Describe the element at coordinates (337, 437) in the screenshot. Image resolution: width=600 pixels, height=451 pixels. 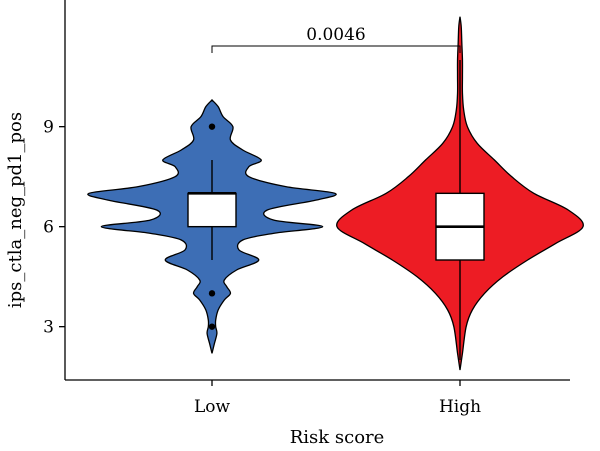
I see `x-axis-title: Risk score` at that location.